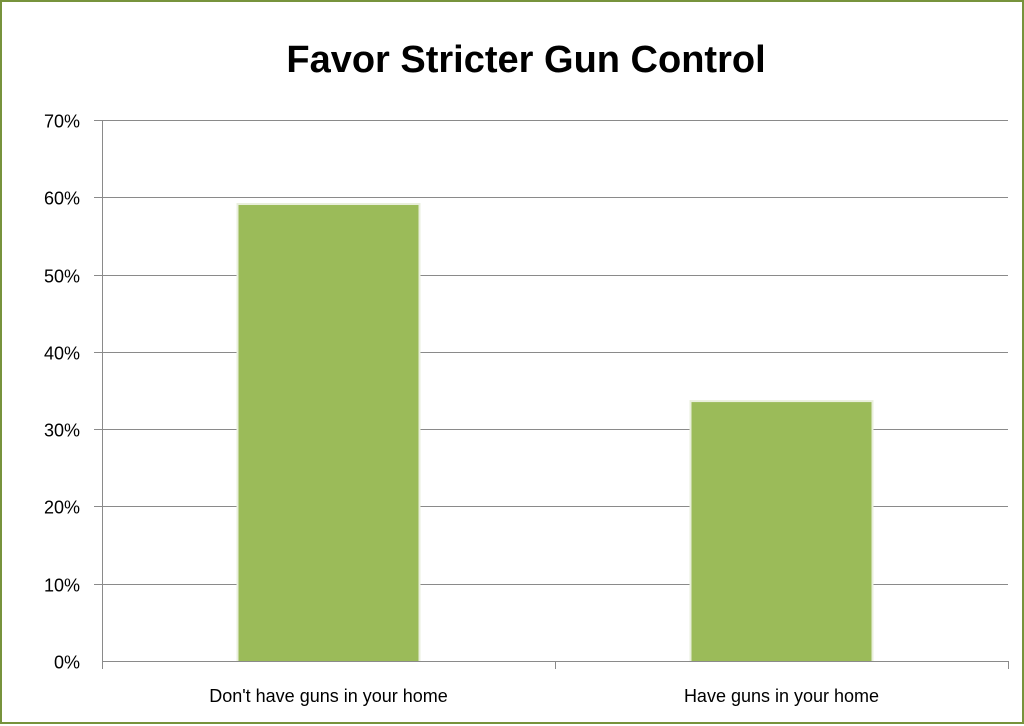 The width and height of the screenshot is (1024, 726). What do you see at coordinates (62, 122) in the screenshot?
I see `y-tick-label: 70%` at bounding box center [62, 122].